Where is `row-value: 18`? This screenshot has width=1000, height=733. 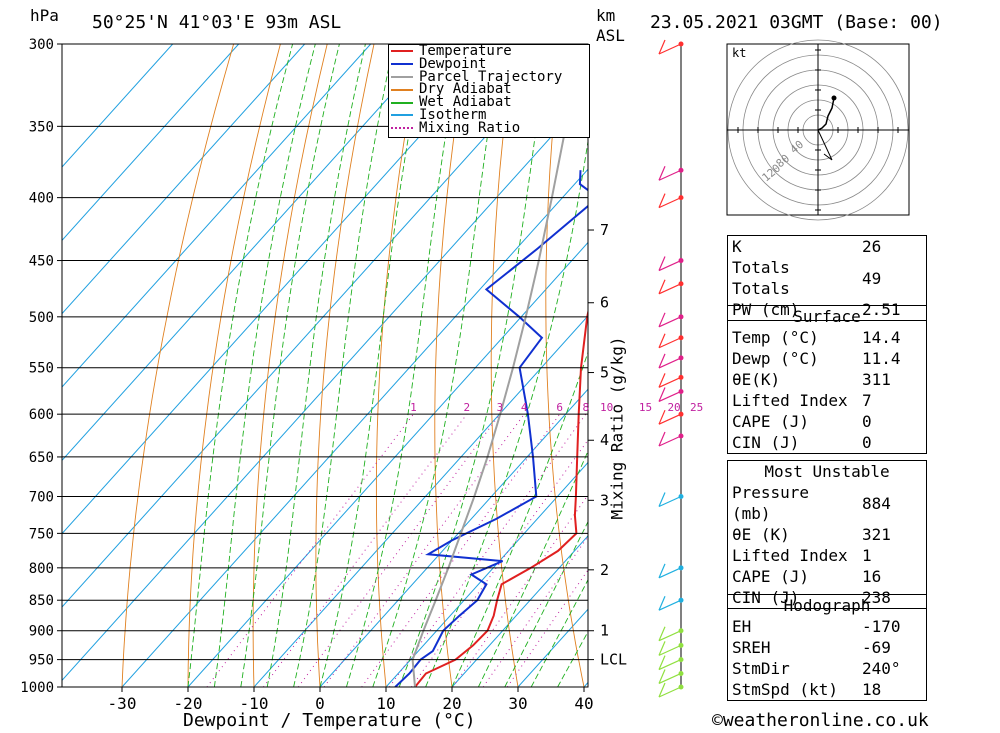 row-value: 18 is located at coordinates (872, 689).